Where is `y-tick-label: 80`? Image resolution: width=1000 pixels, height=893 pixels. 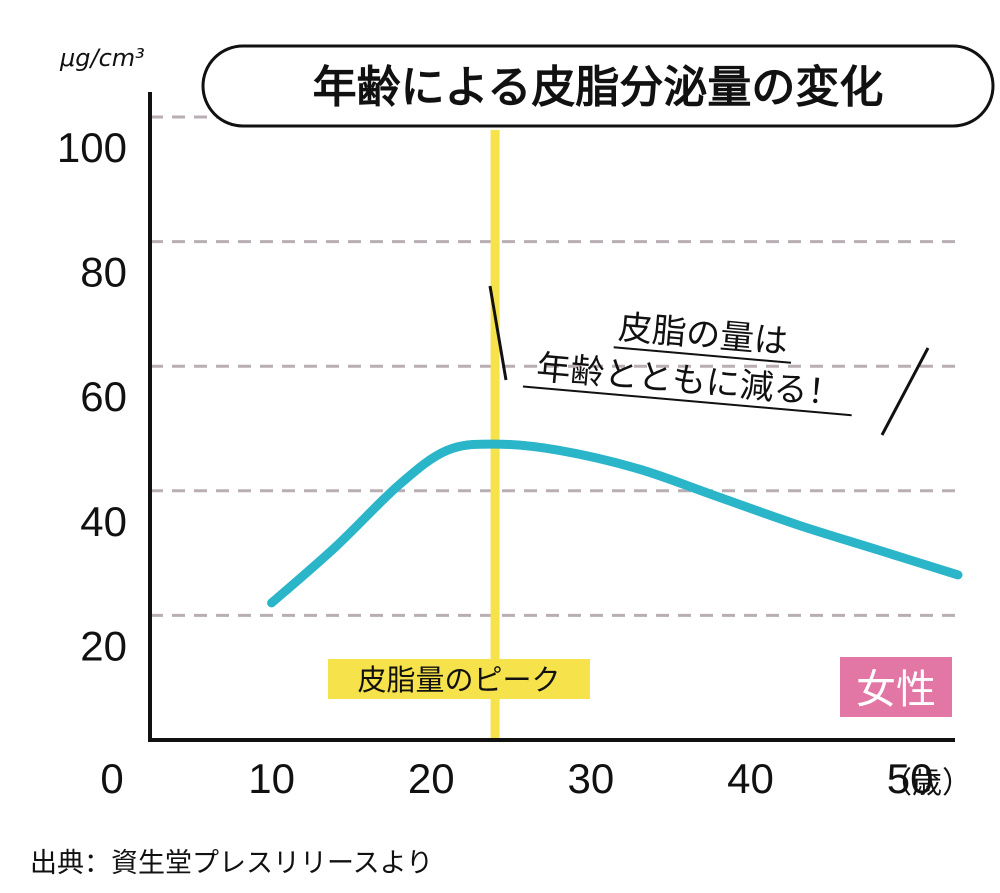 y-tick-label: 80 is located at coordinates (103, 272).